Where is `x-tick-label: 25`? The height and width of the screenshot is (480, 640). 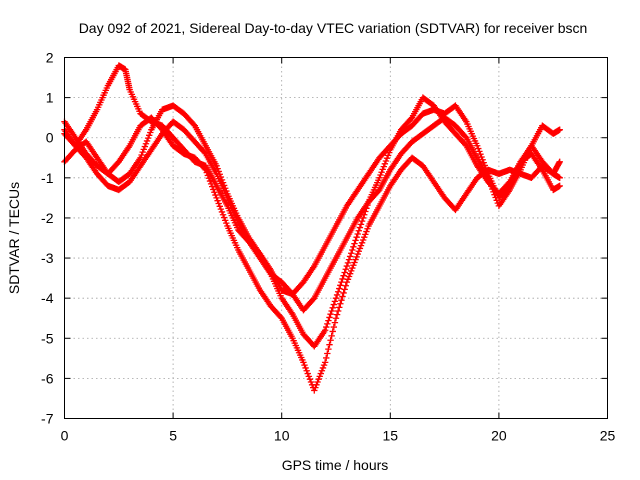
x-tick-label: 25 is located at coordinates (608, 436).